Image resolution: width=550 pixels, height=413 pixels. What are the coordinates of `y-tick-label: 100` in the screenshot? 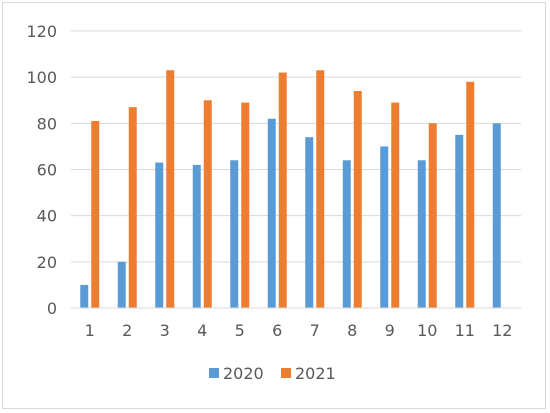 It's located at (41, 77).